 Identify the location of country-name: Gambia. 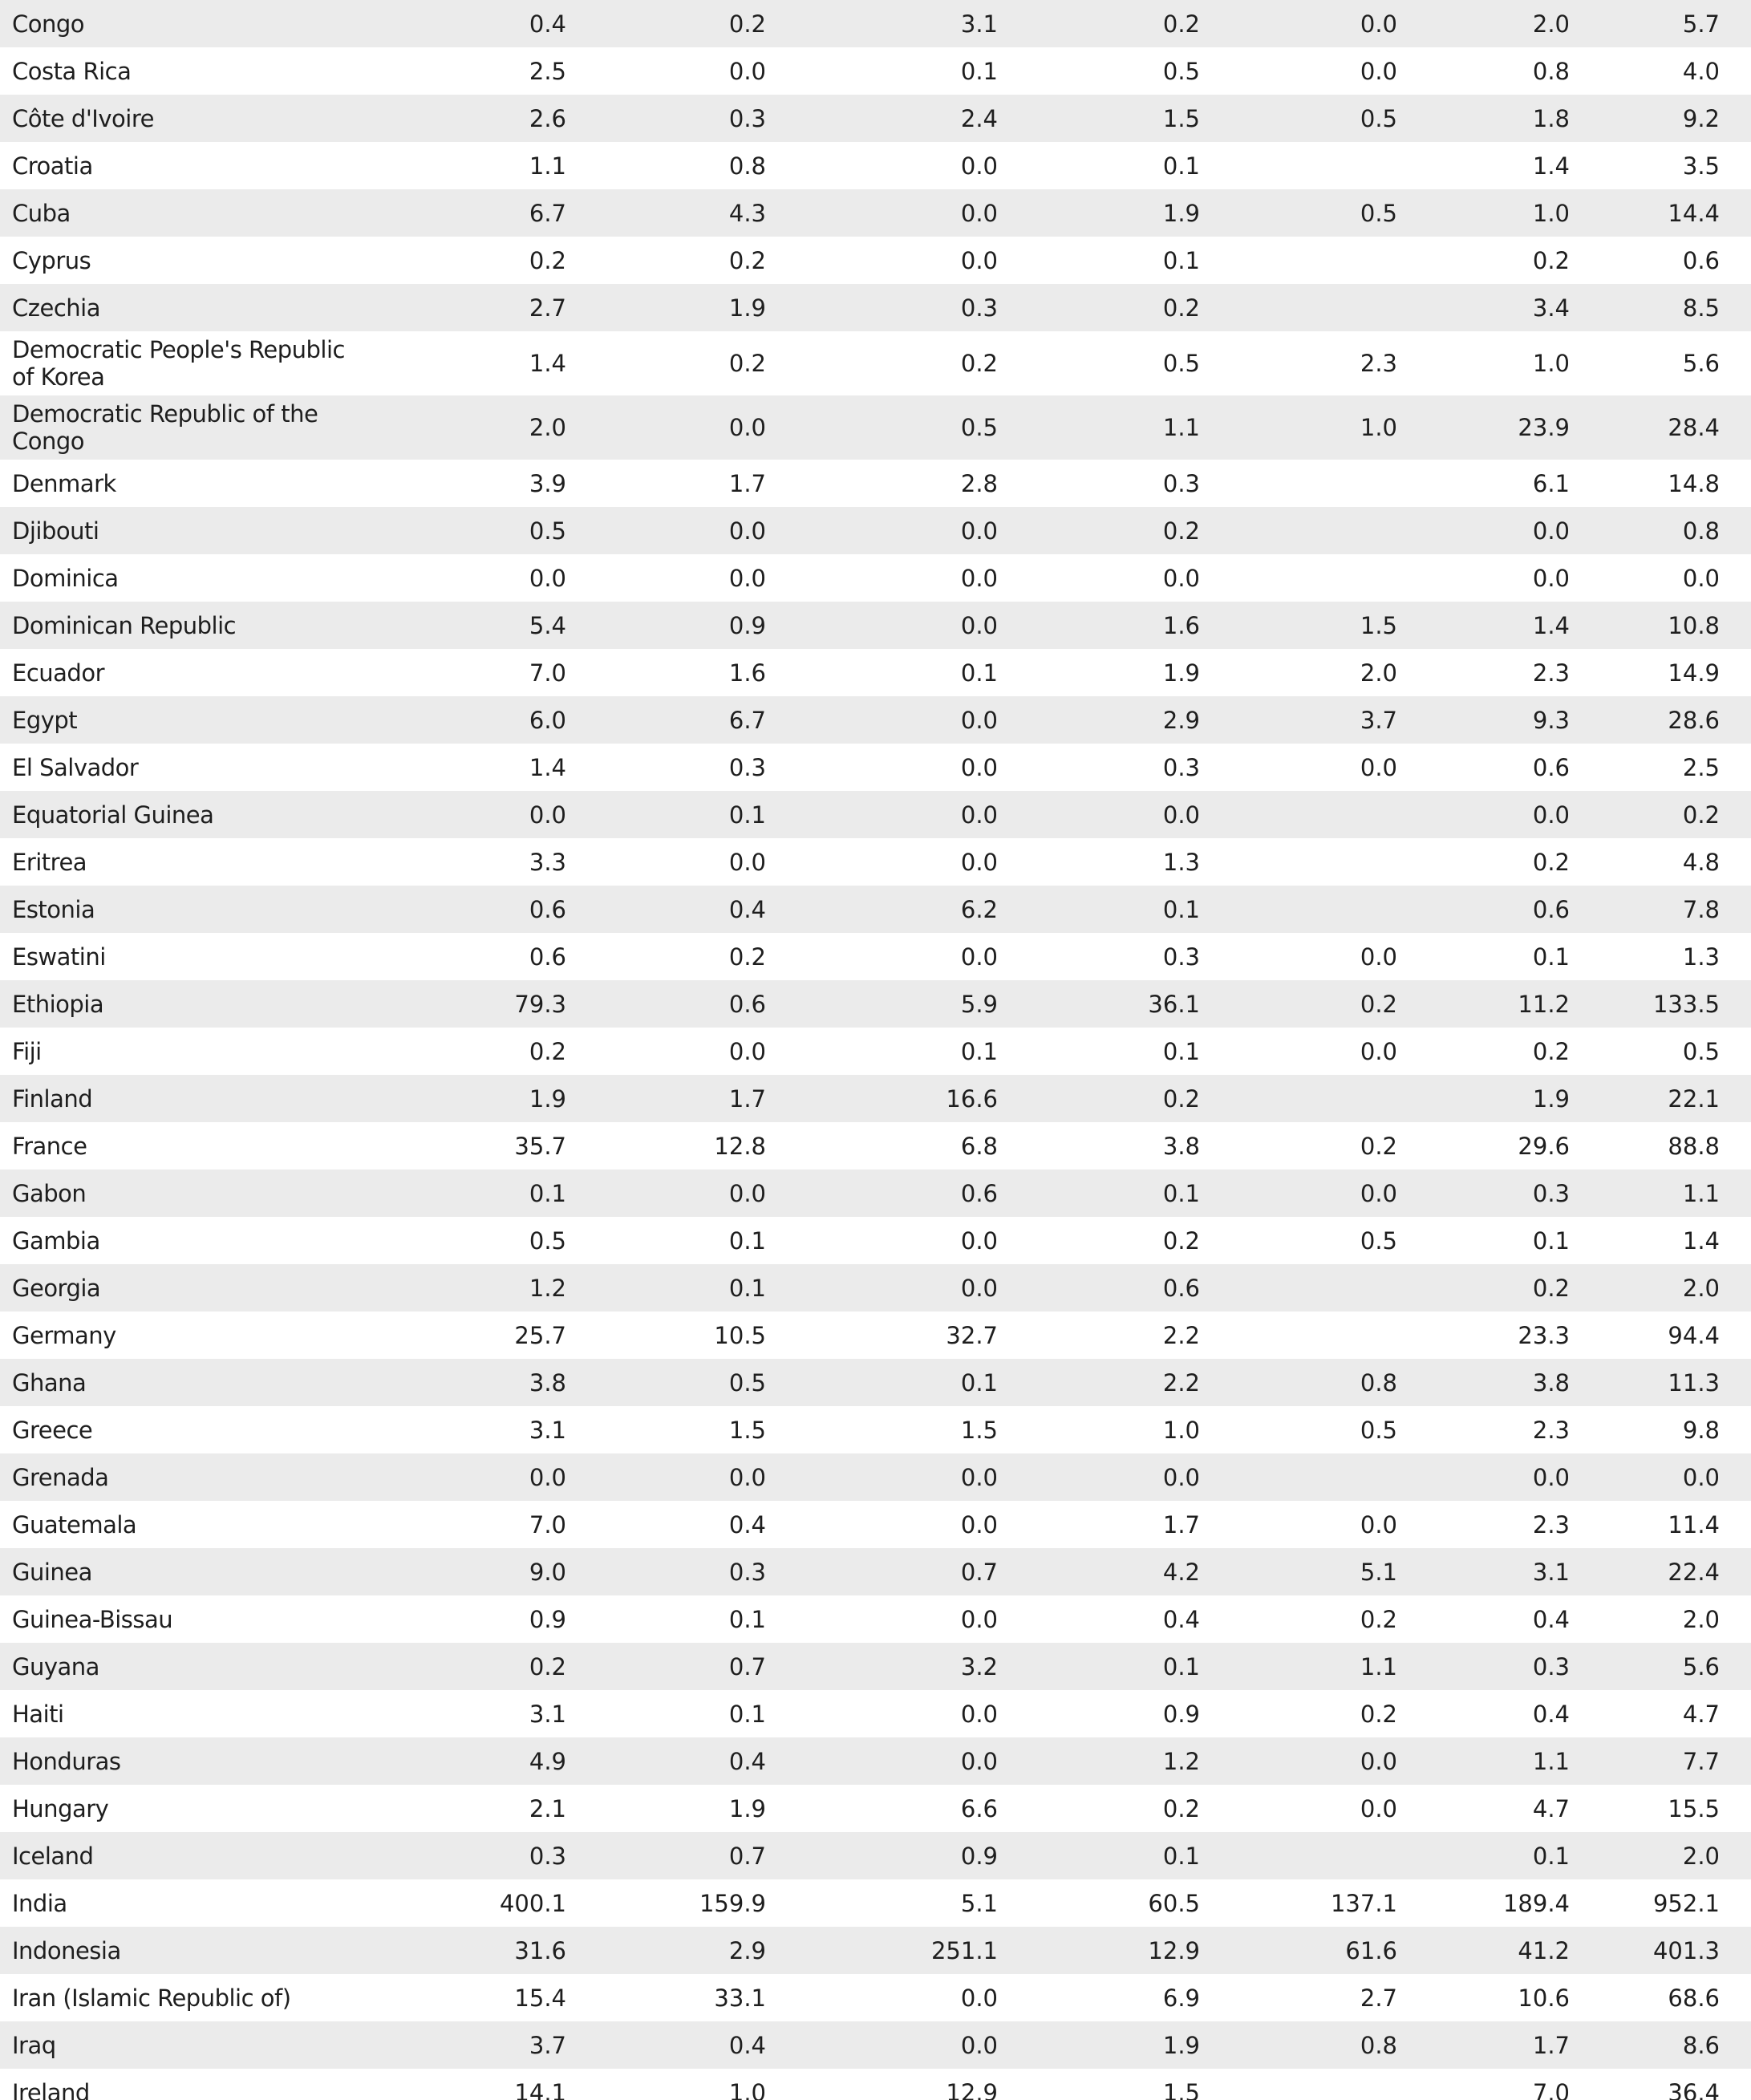
(56, 1240).